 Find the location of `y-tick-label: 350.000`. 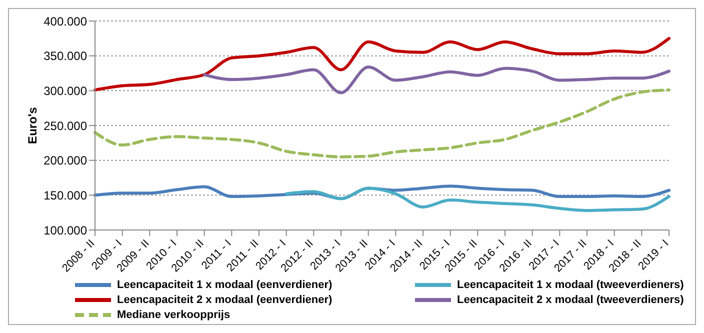

y-tick-label: 350.000 is located at coordinates (66, 56).